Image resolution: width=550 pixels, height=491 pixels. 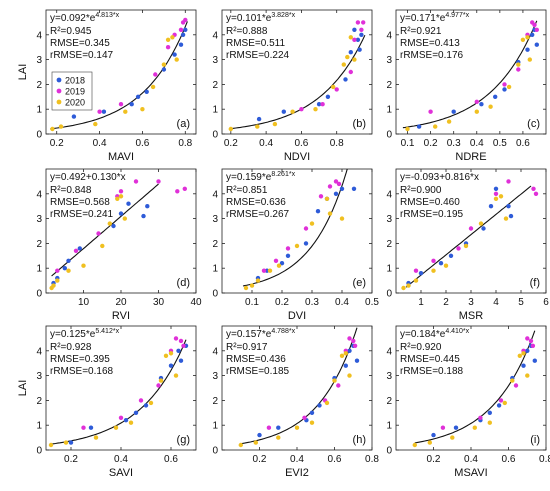 What do you see at coordinates (359, 124) in the screenshot?
I see `panel-label: (b)` at bounding box center [359, 124].